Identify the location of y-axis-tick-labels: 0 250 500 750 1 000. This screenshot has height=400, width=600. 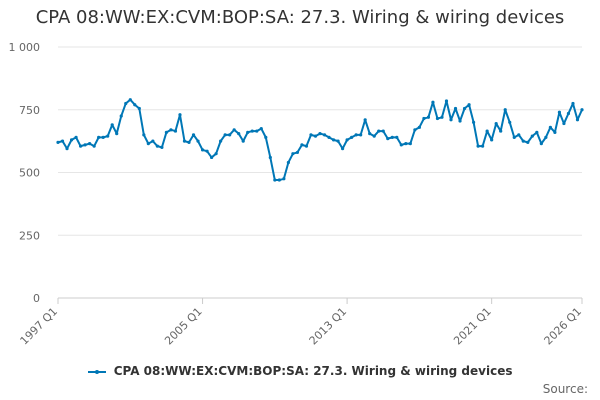
(25, 173).